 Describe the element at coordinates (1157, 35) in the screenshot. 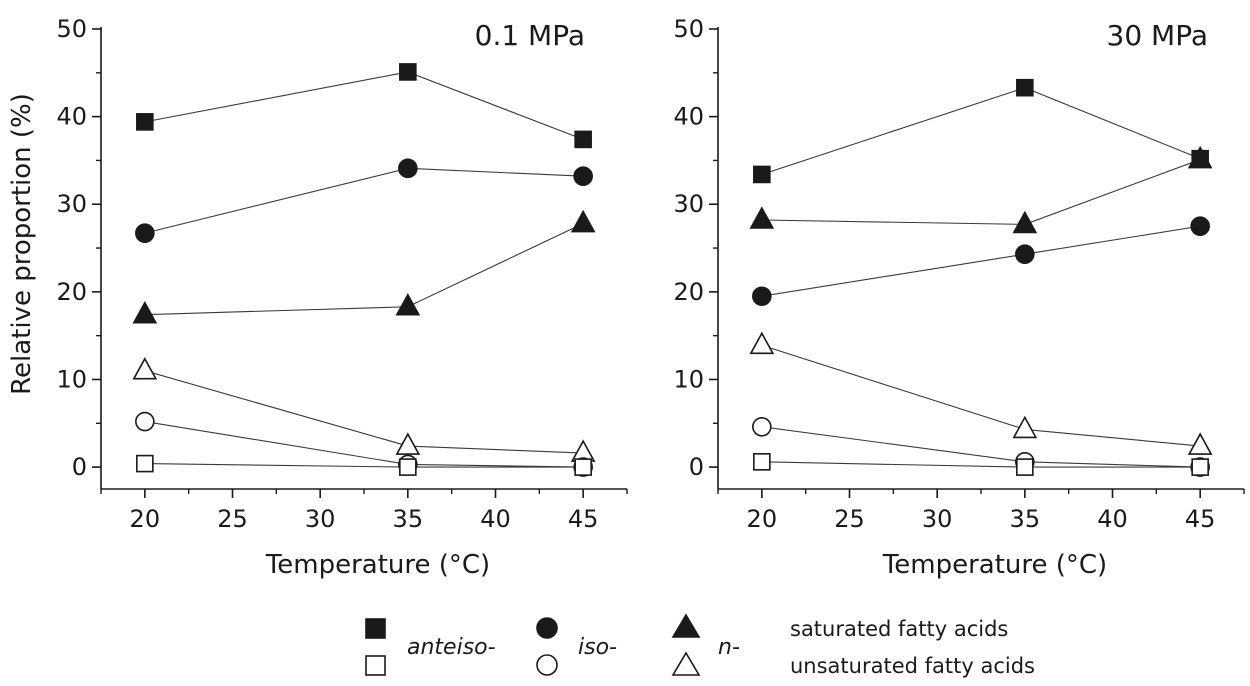

I see `panel-title: 30 MPa` at that location.